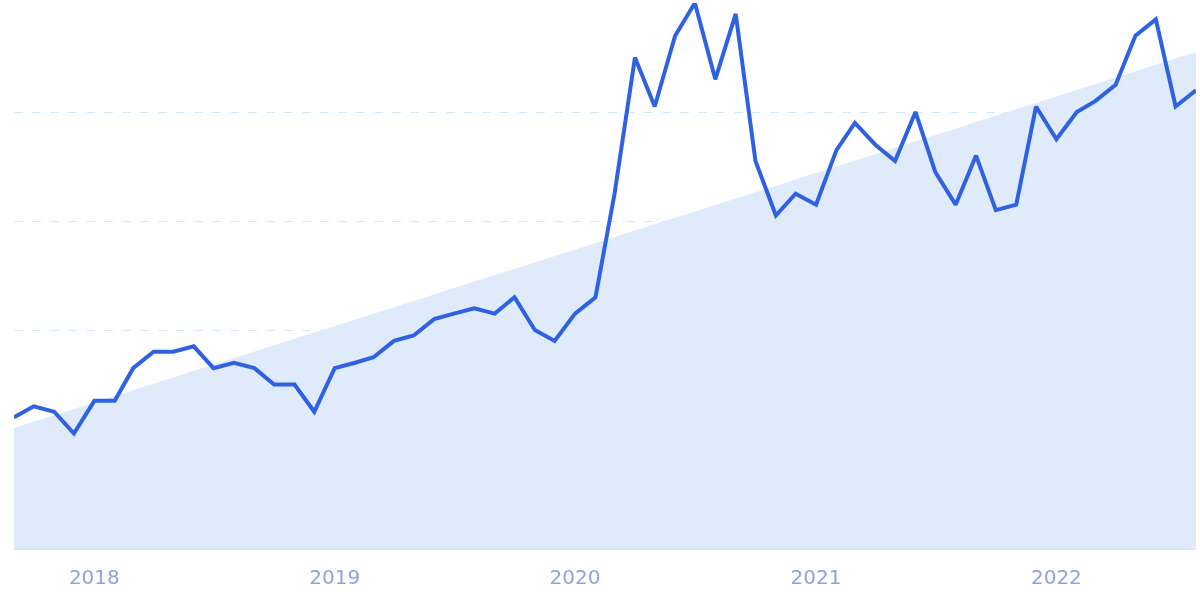  I want to click on x-tick-label: 2021, so click(816, 577).